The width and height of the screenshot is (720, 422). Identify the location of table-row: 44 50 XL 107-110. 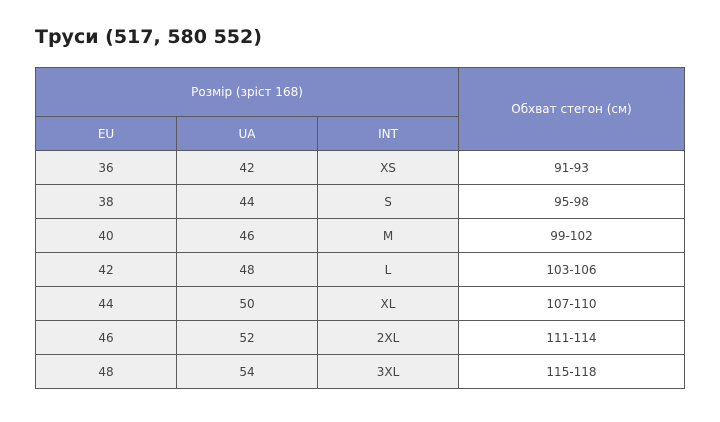
(360, 303).